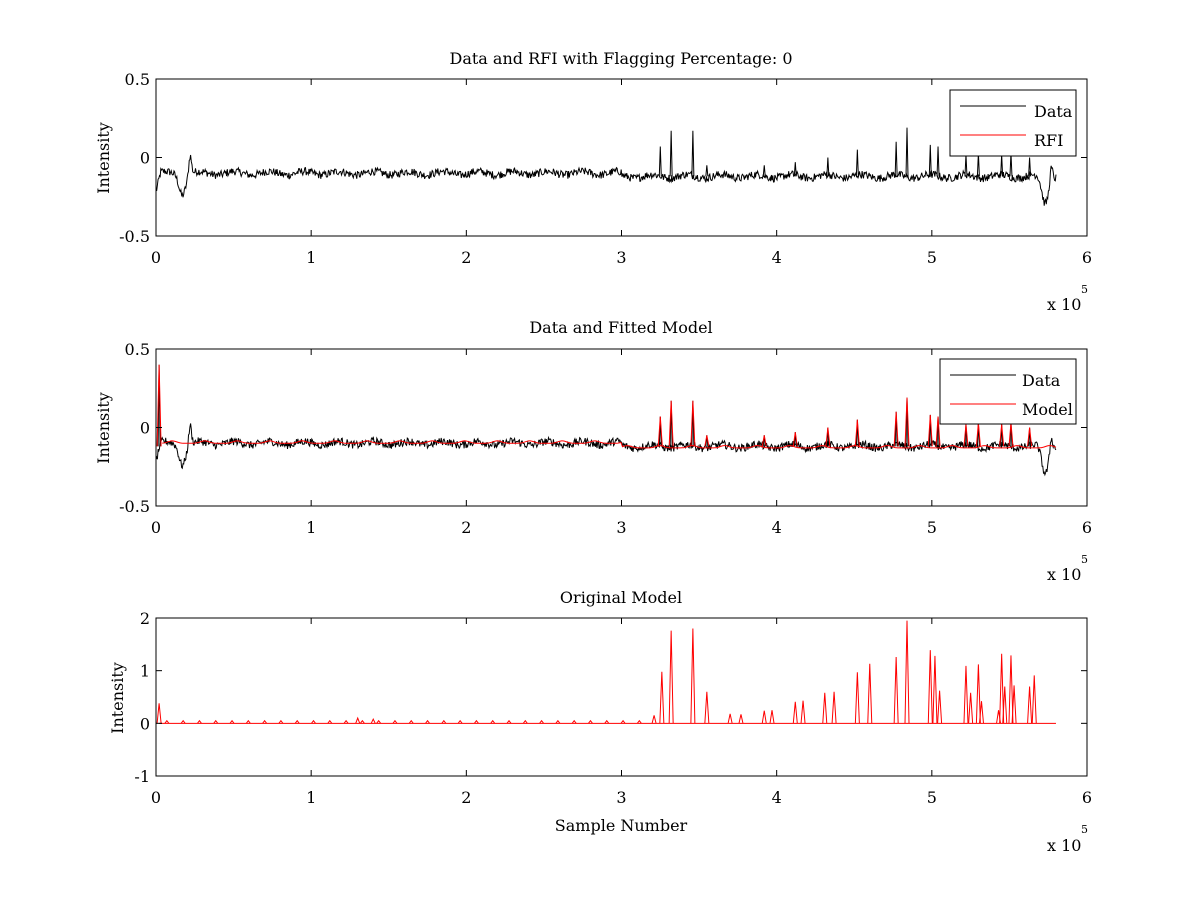 The height and width of the screenshot is (900, 1200). I want to click on legend: Data Model, so click(1008, 391).